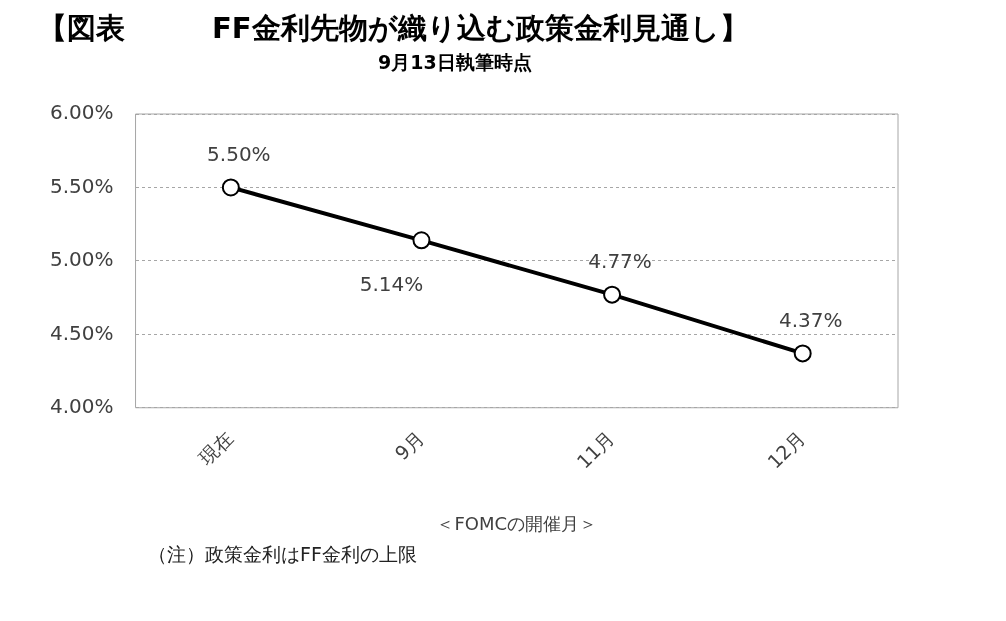 Image resolution: width=1006 pixels, height=621 pixels. I want to click on y-tick-label: 4.50%, so click(81, 332).